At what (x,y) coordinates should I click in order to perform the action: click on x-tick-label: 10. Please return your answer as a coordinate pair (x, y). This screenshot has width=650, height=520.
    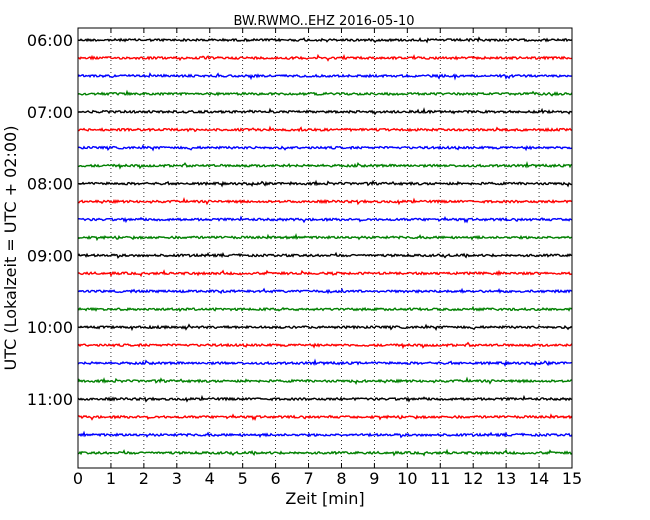
    Looking at the image, I should click on (407, 478).